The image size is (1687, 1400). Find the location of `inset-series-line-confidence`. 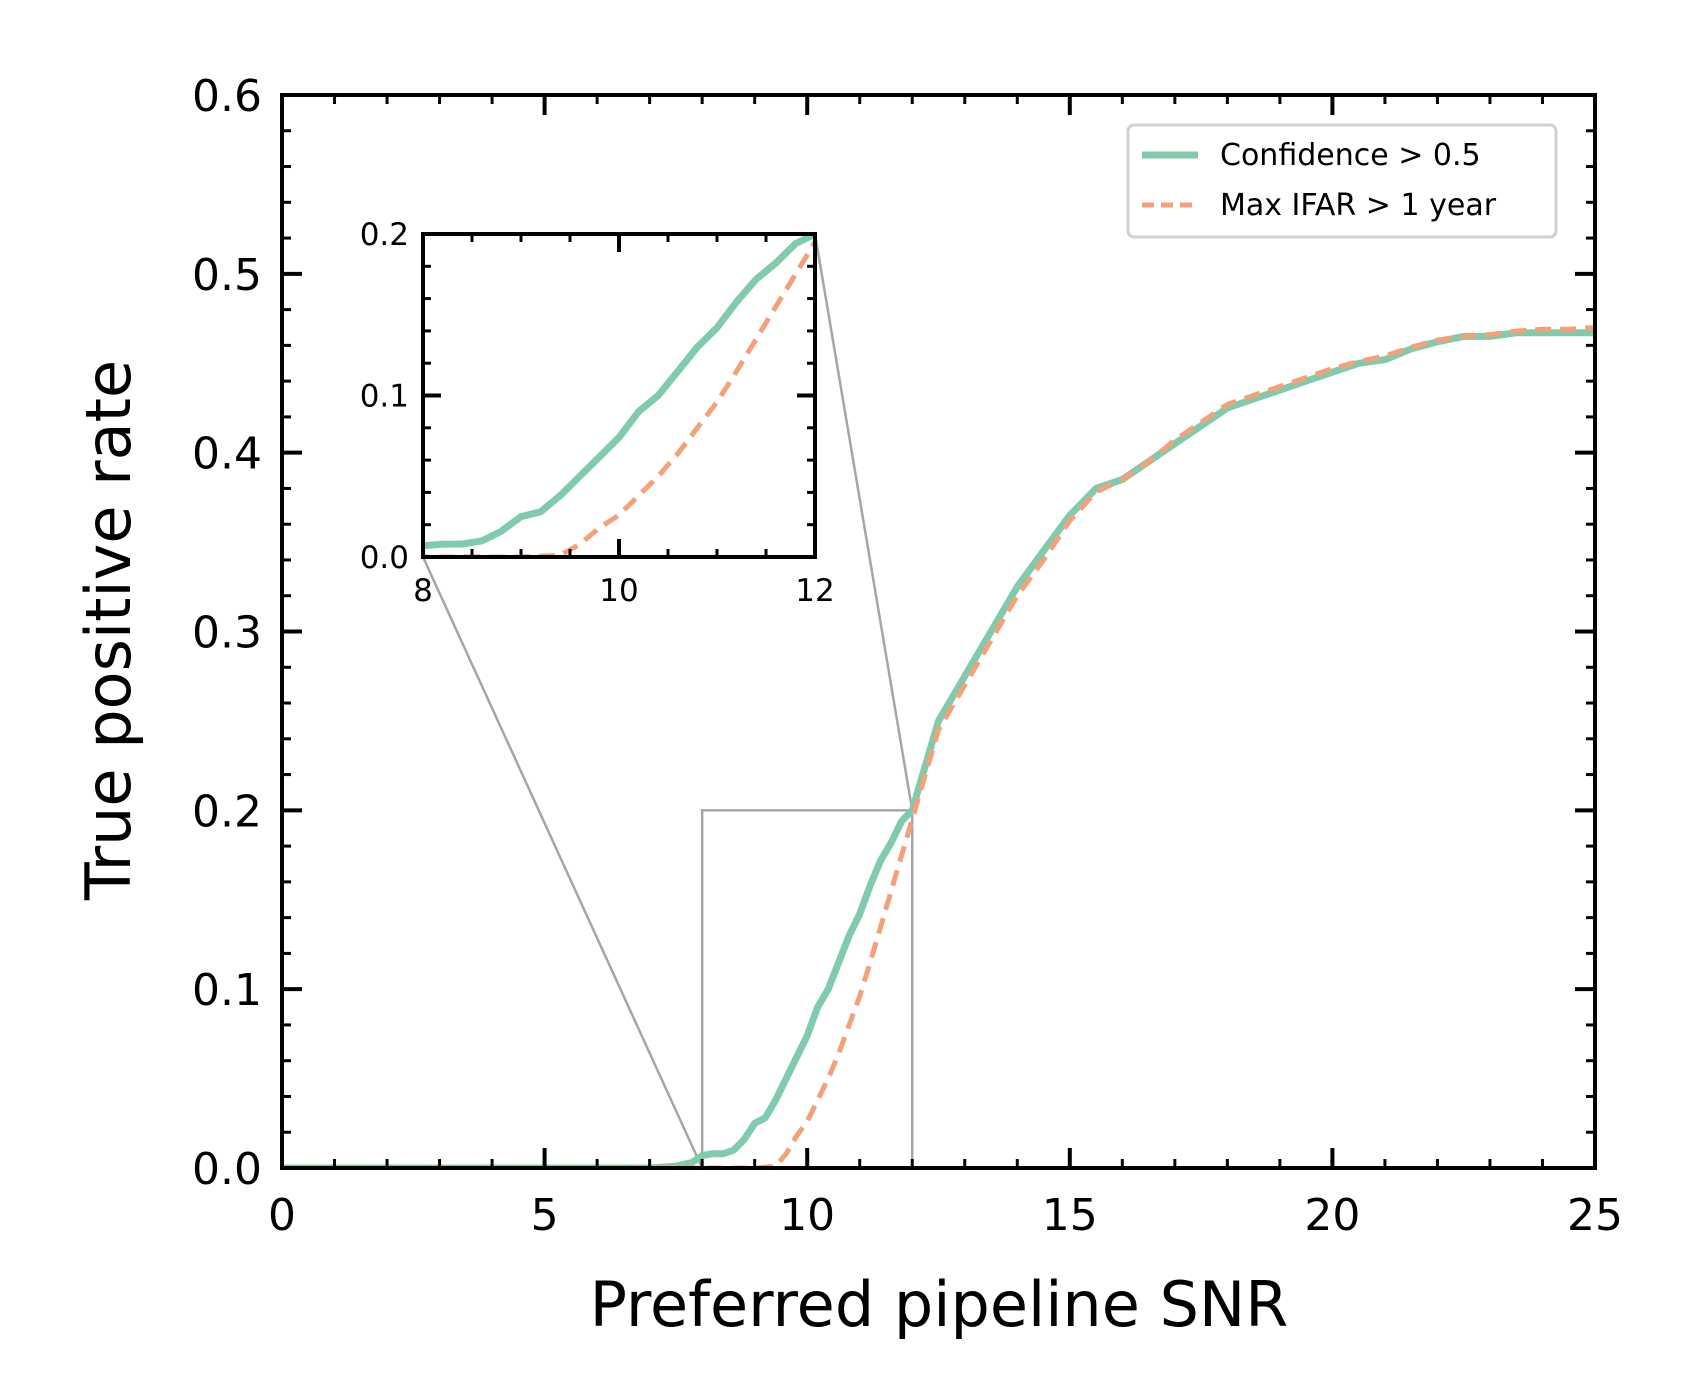

inset-series-line-confidence is located at coordinates (619, 392).